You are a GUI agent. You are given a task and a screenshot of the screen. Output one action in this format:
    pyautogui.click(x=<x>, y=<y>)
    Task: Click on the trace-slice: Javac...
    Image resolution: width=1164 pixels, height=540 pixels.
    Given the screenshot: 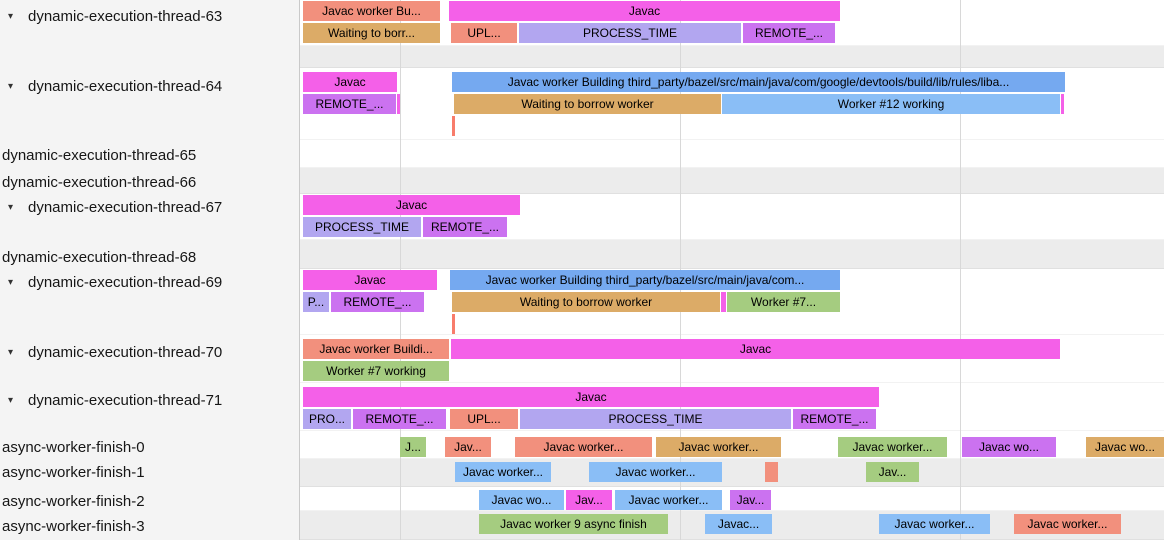 What is the action you would take?
    pyautogui.click(x=738, y=524)
    